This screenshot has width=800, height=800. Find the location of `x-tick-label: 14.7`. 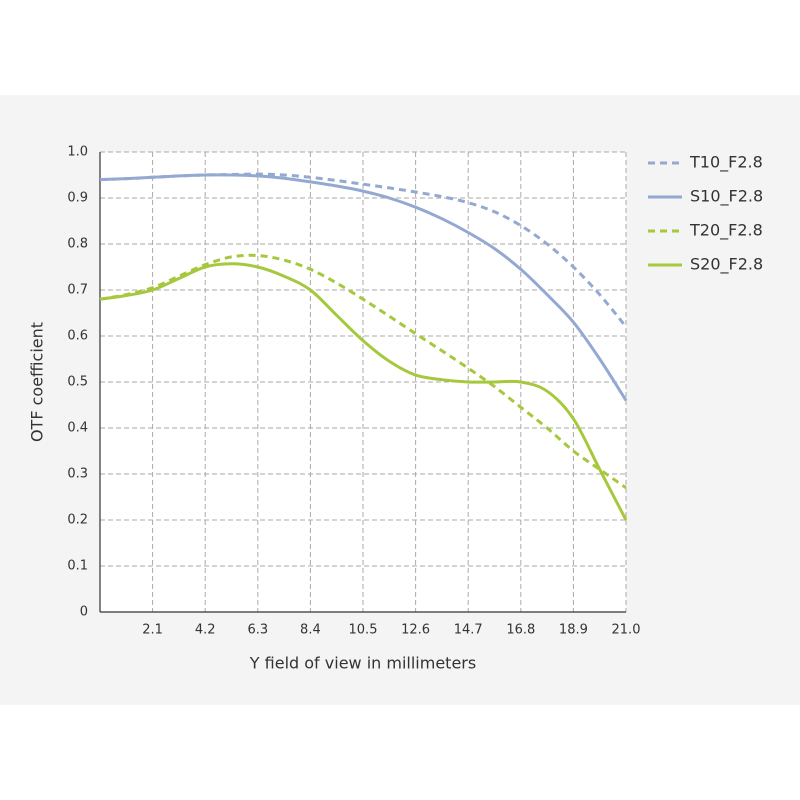

x-tick-label: 14.7 is located at coordinates (468, 630).